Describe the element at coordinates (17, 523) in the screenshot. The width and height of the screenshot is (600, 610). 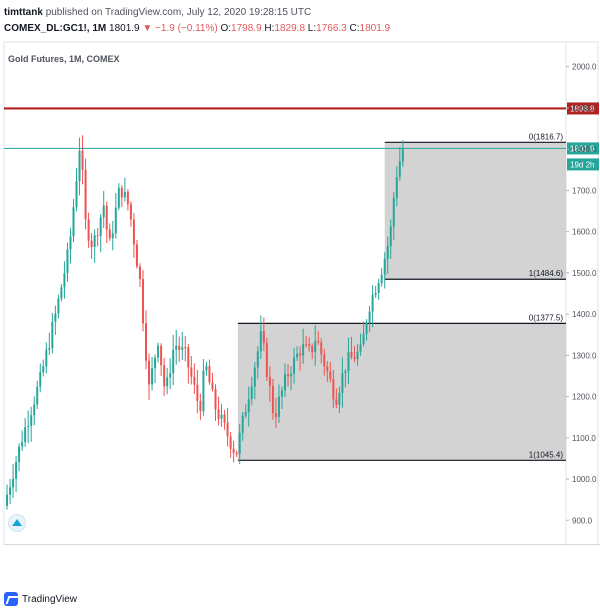
I see `tradingview-badge-icon` at that location.